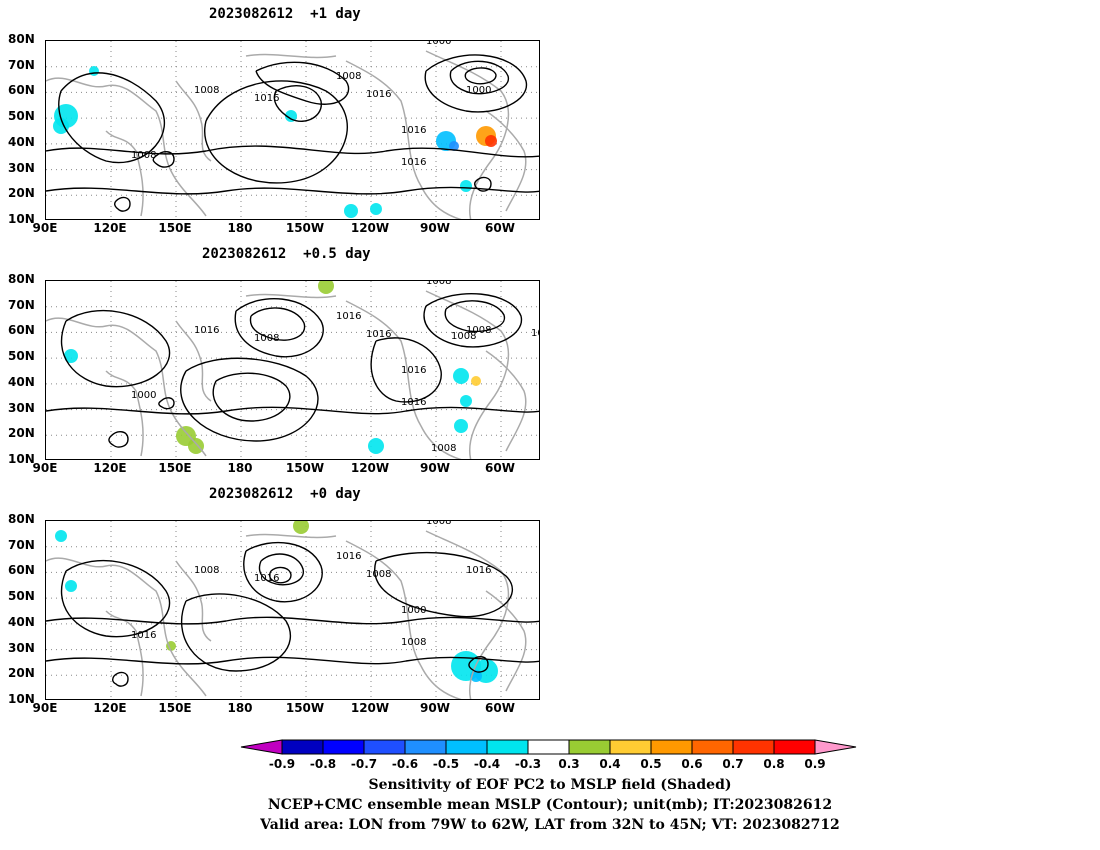 The width and height of the screenshot is (1100, 850). Describe the element at coordinates (405, 764) in the screenshot. I see `colorbar-tick-label: -0.6` at that location.